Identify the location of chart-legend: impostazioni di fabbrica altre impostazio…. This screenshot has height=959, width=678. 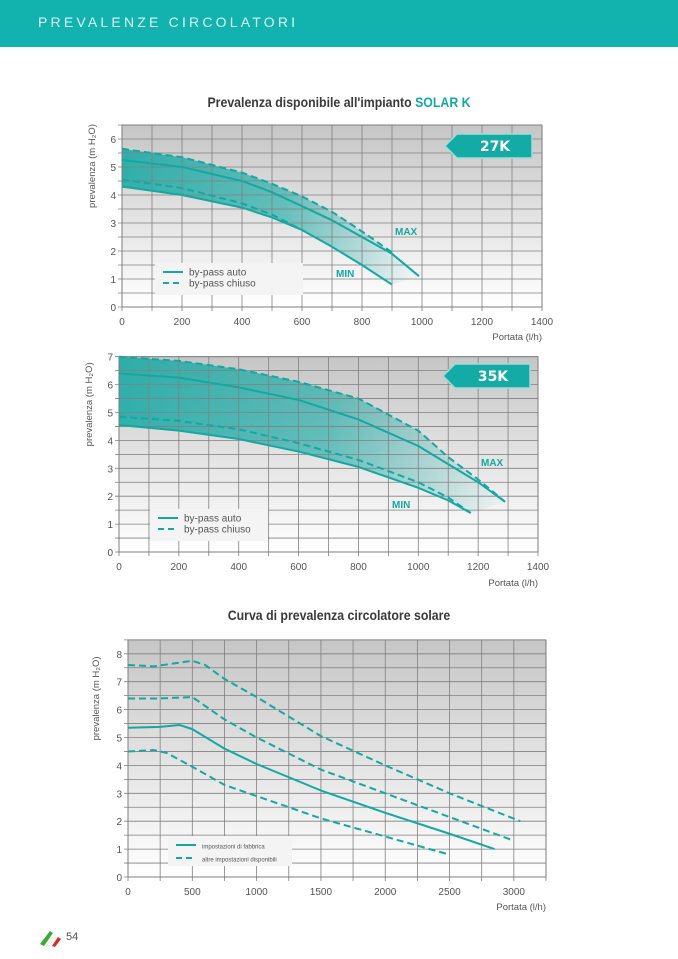
(230, 851).